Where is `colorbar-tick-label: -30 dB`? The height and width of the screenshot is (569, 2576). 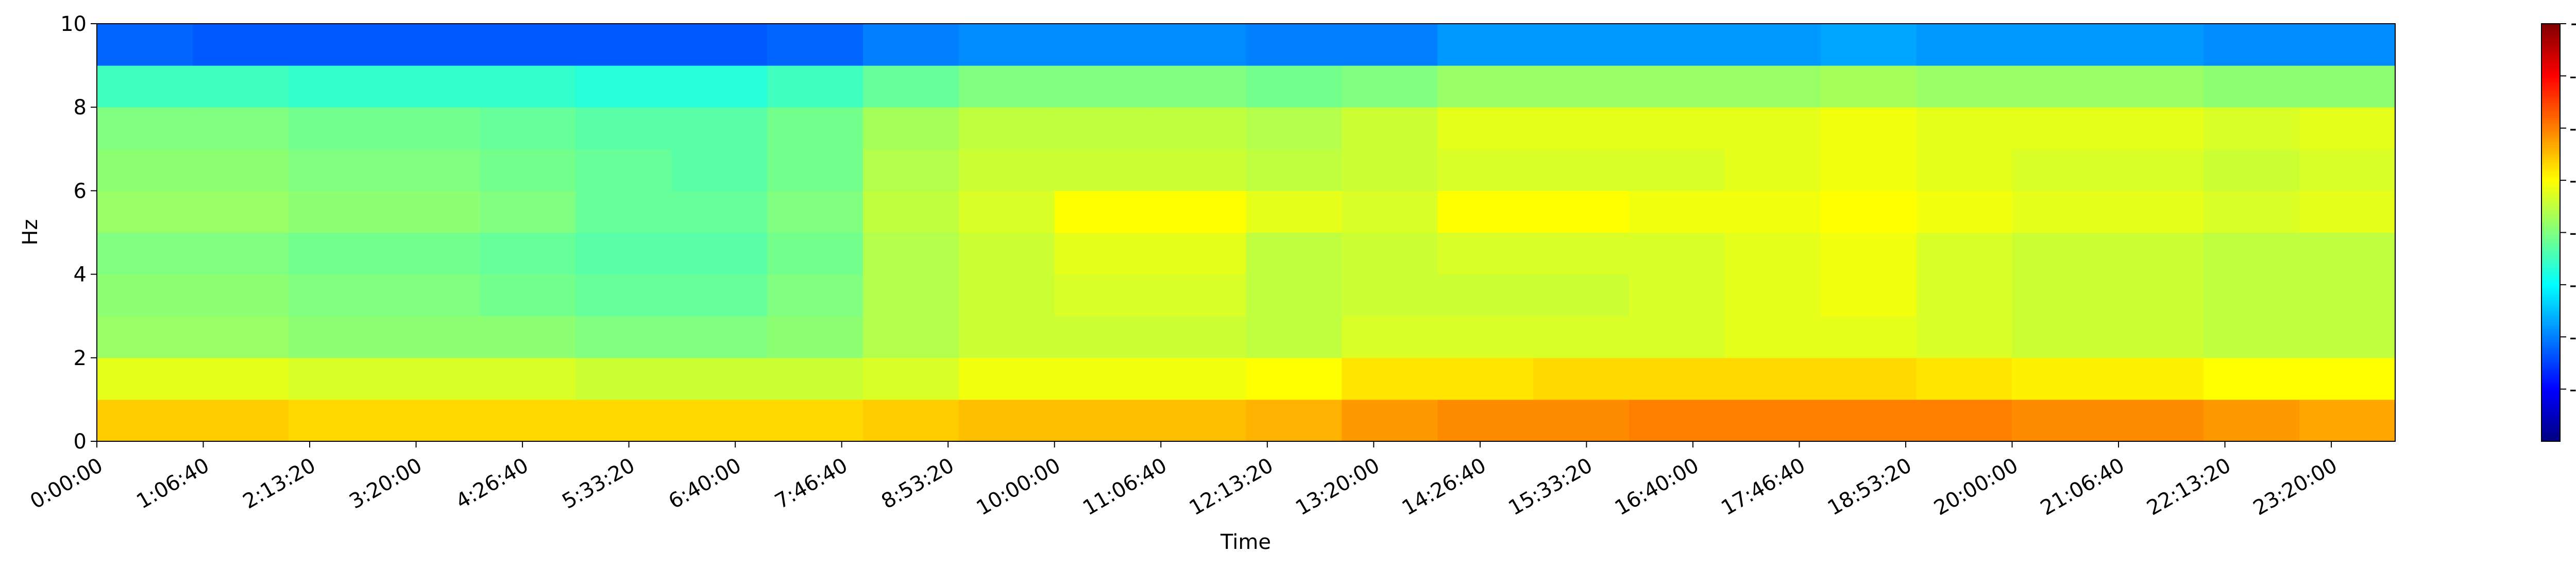 colorbar-tick-label: -30 dB is located at coordinates (2572, 181).